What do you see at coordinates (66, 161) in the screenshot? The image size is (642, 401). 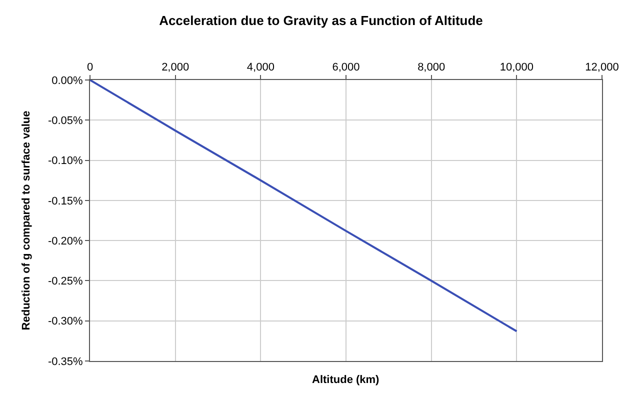 I see `y-tick-label: -0.10%` at bounding box center [66, 161].